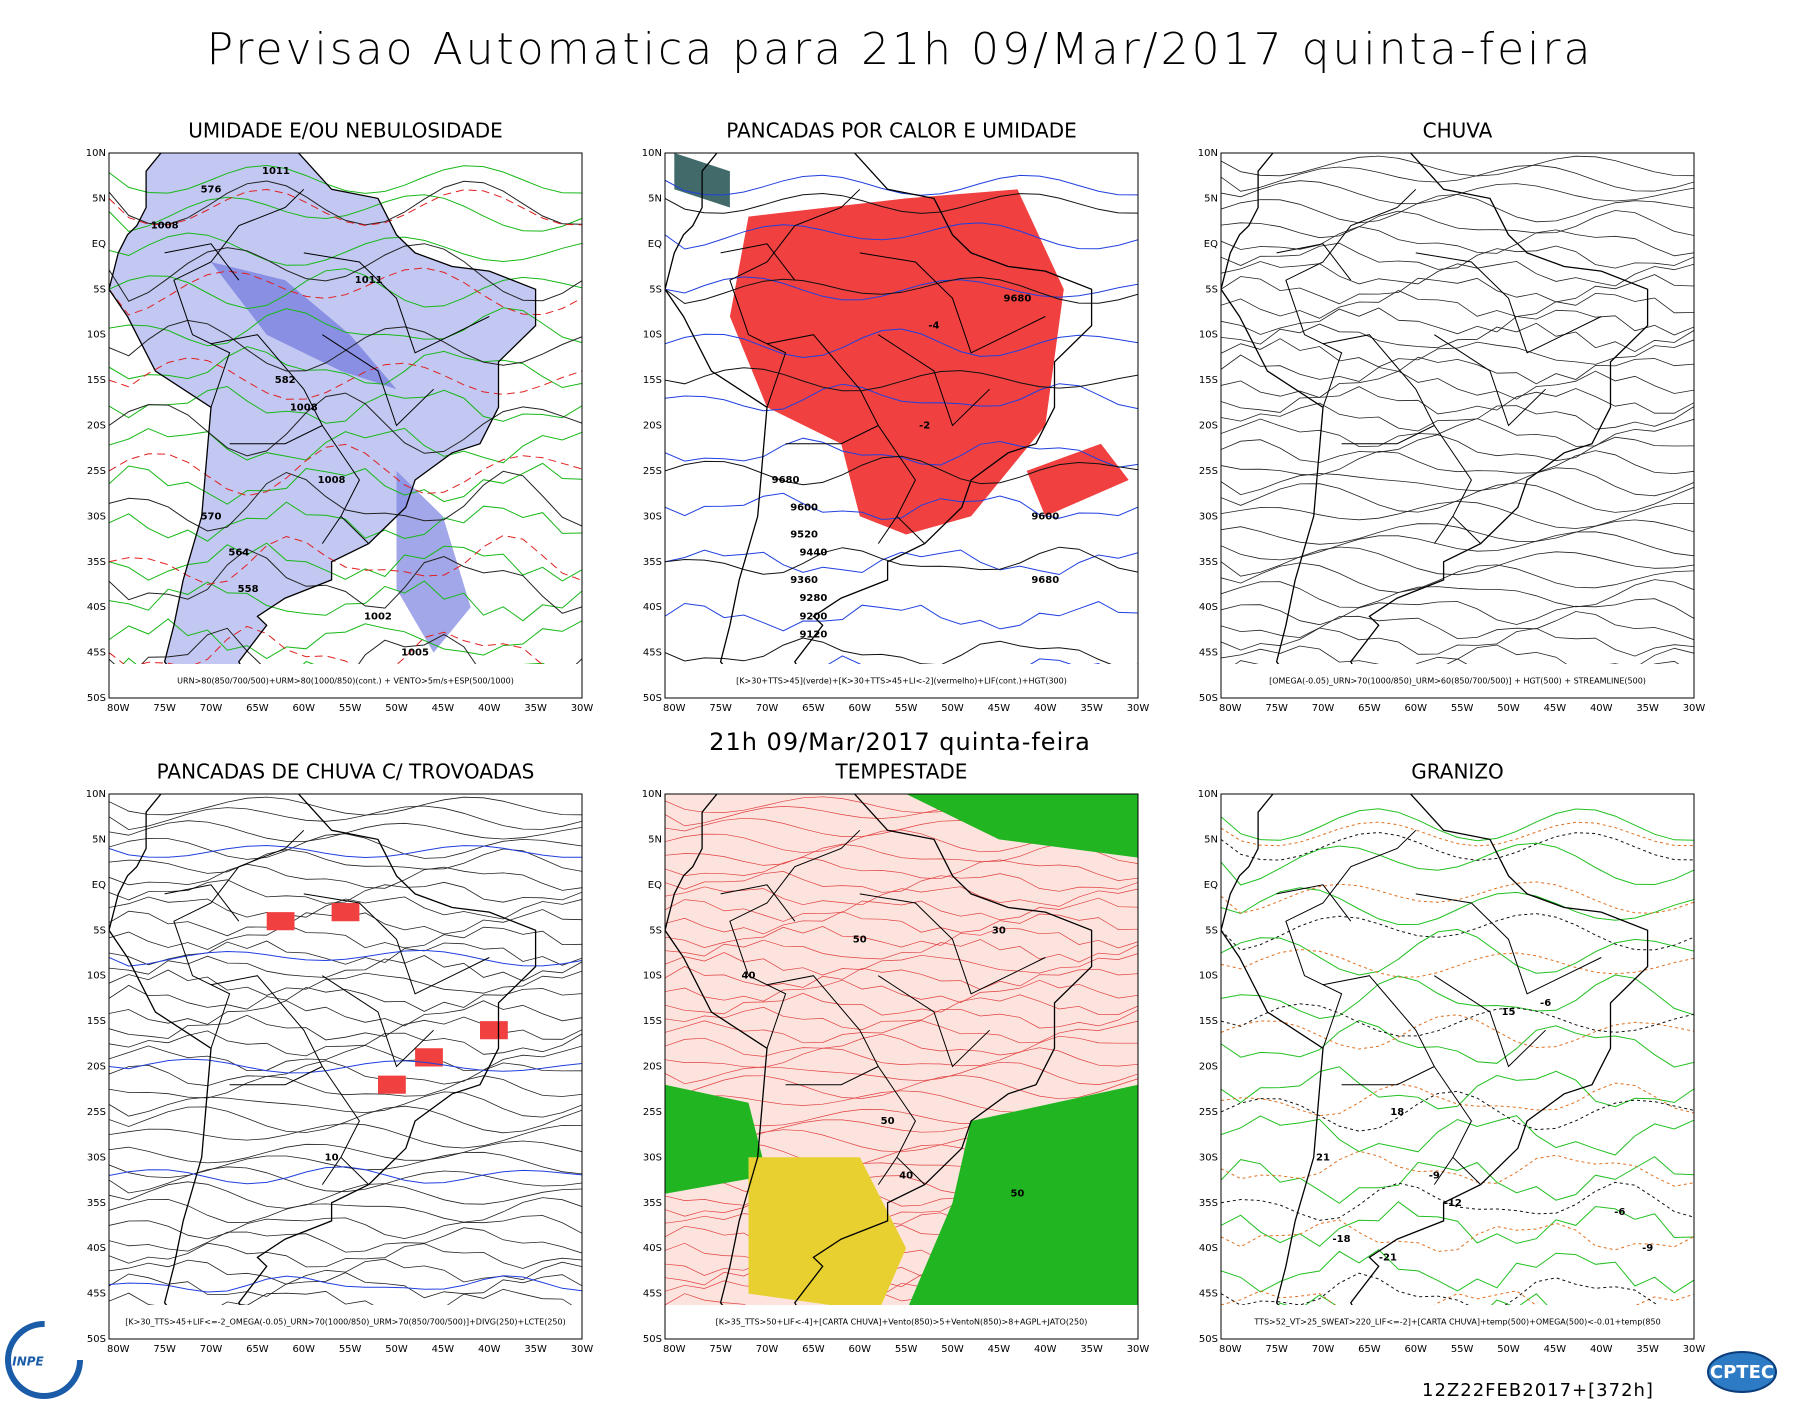 The width and height of the screenshot is (1800, 1404). Describe the element at coordinates (999, 930) in the screenshot. I see `contour-label: 30` at that location.